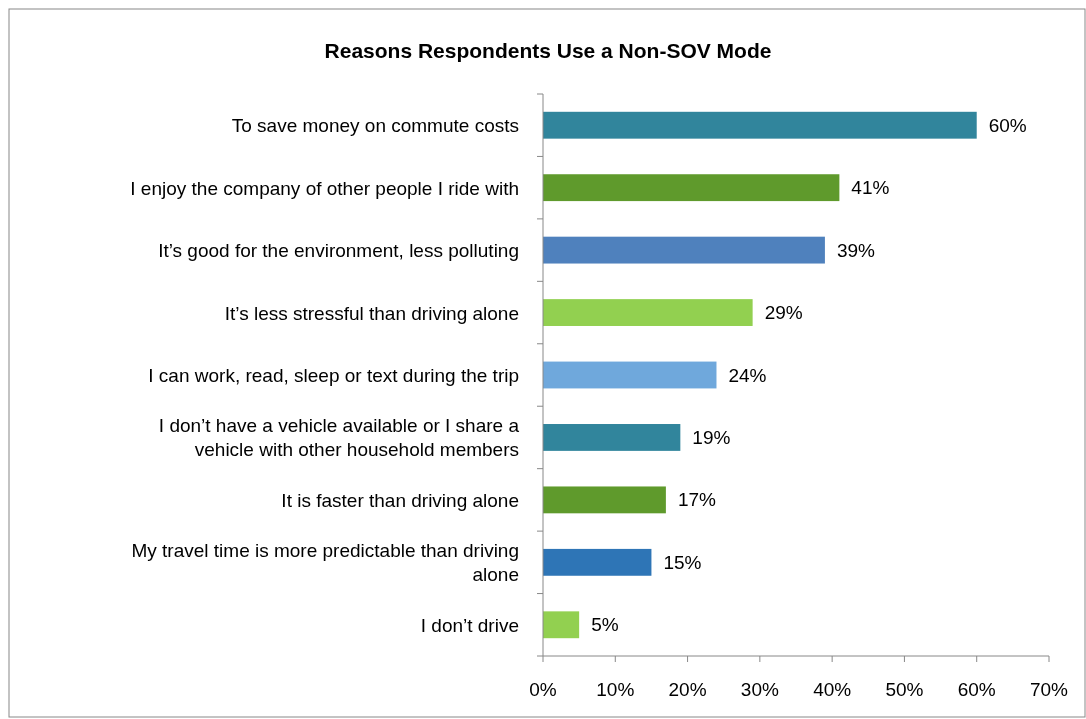  I want to click on x-tick-label: 50%, so click(904, 689).